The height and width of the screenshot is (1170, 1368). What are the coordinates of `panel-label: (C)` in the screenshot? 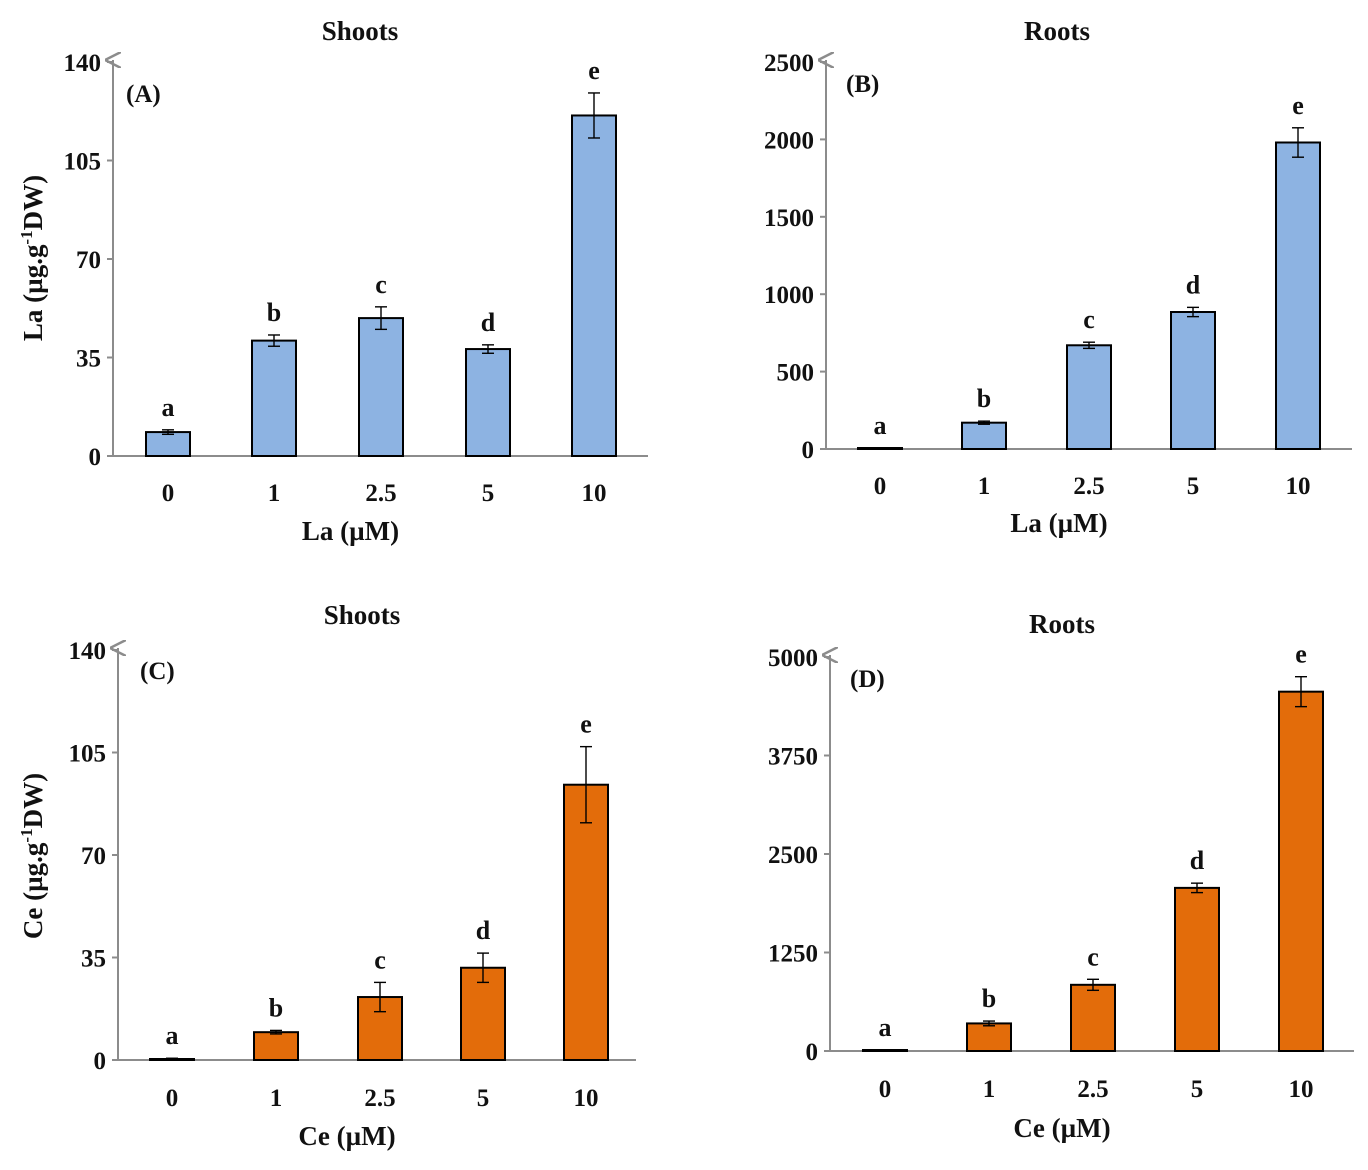 It's located at (157, 671).